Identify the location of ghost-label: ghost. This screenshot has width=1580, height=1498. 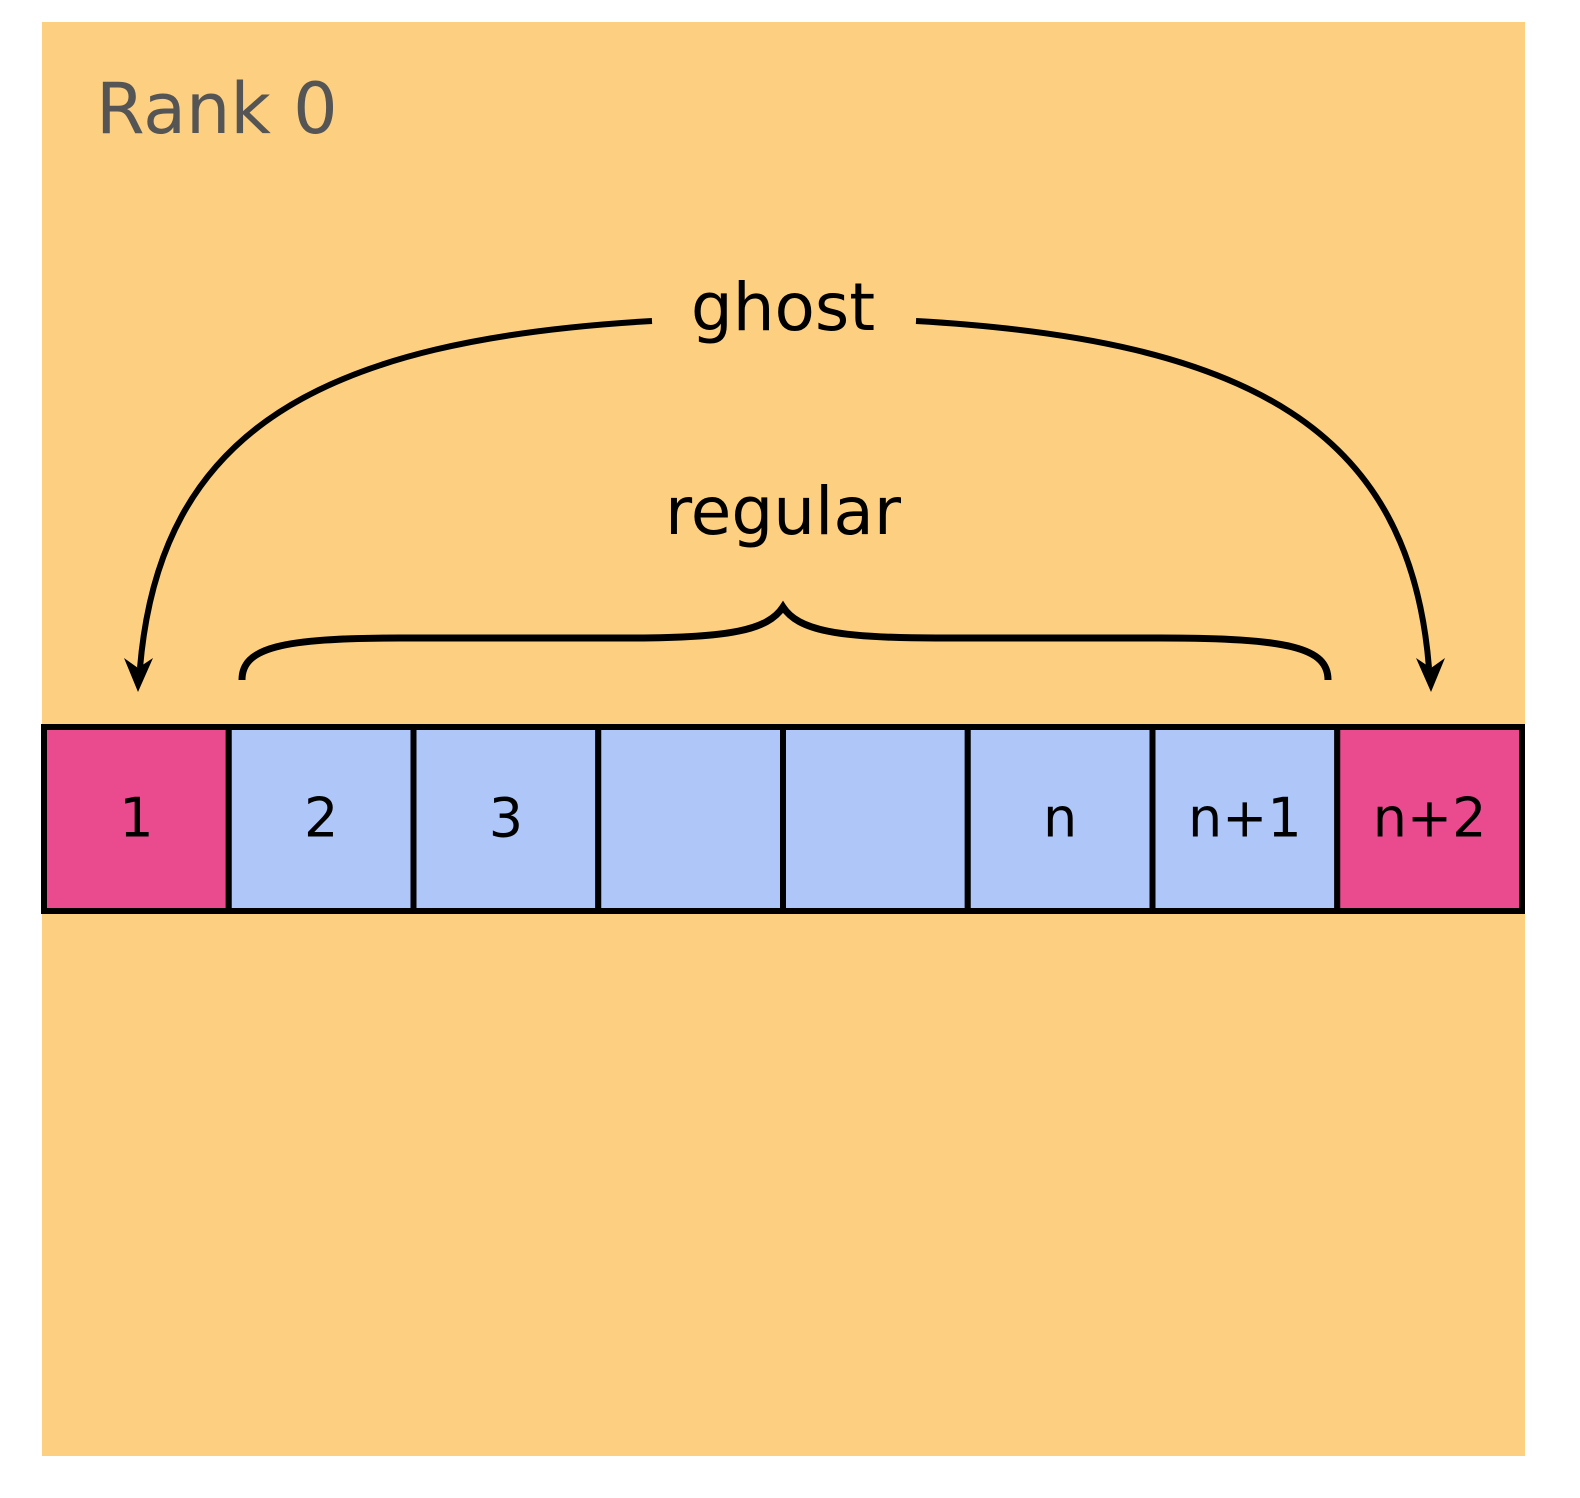
(783, 307).